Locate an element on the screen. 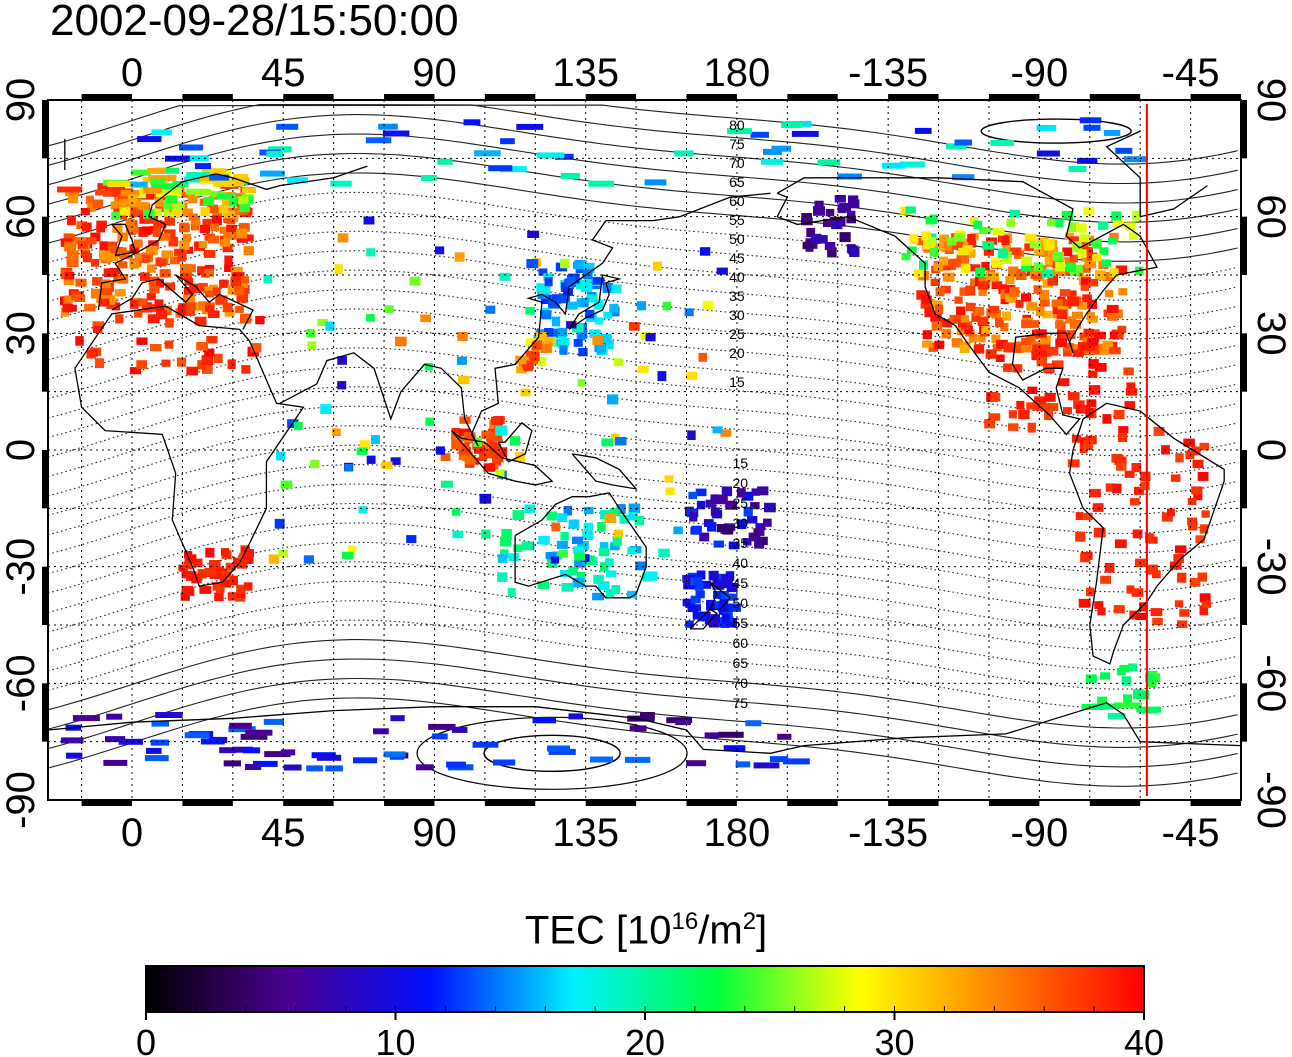 This screenshot has height=1057, width=1292. coast-nz is located at coordinates (720, 596).